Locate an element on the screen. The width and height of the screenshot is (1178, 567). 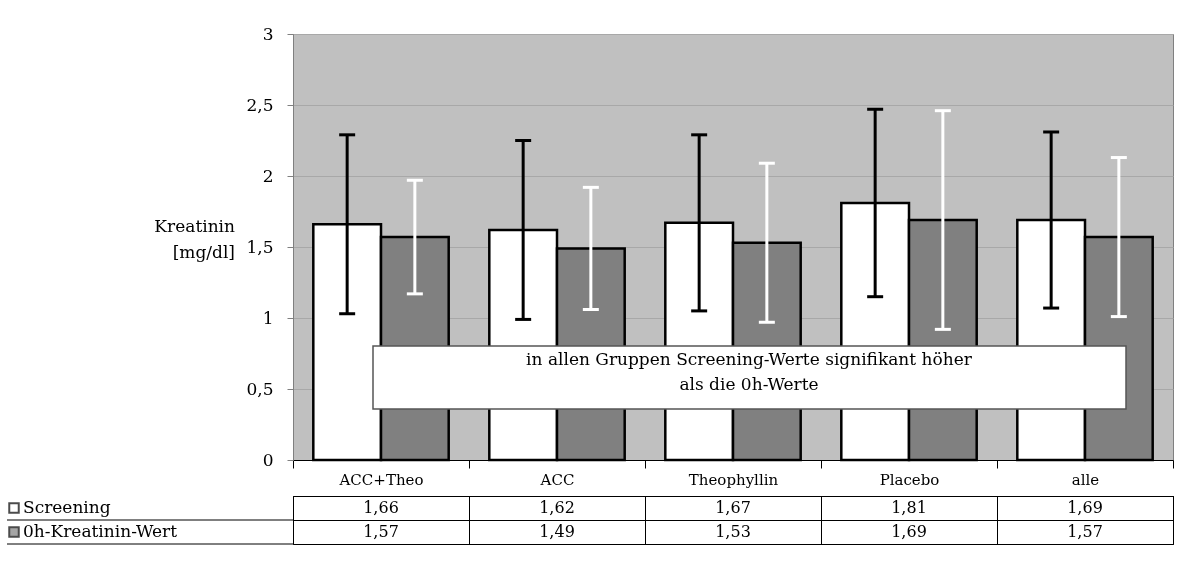
y-tick-label: 1 is located at coordinates (268, 317).